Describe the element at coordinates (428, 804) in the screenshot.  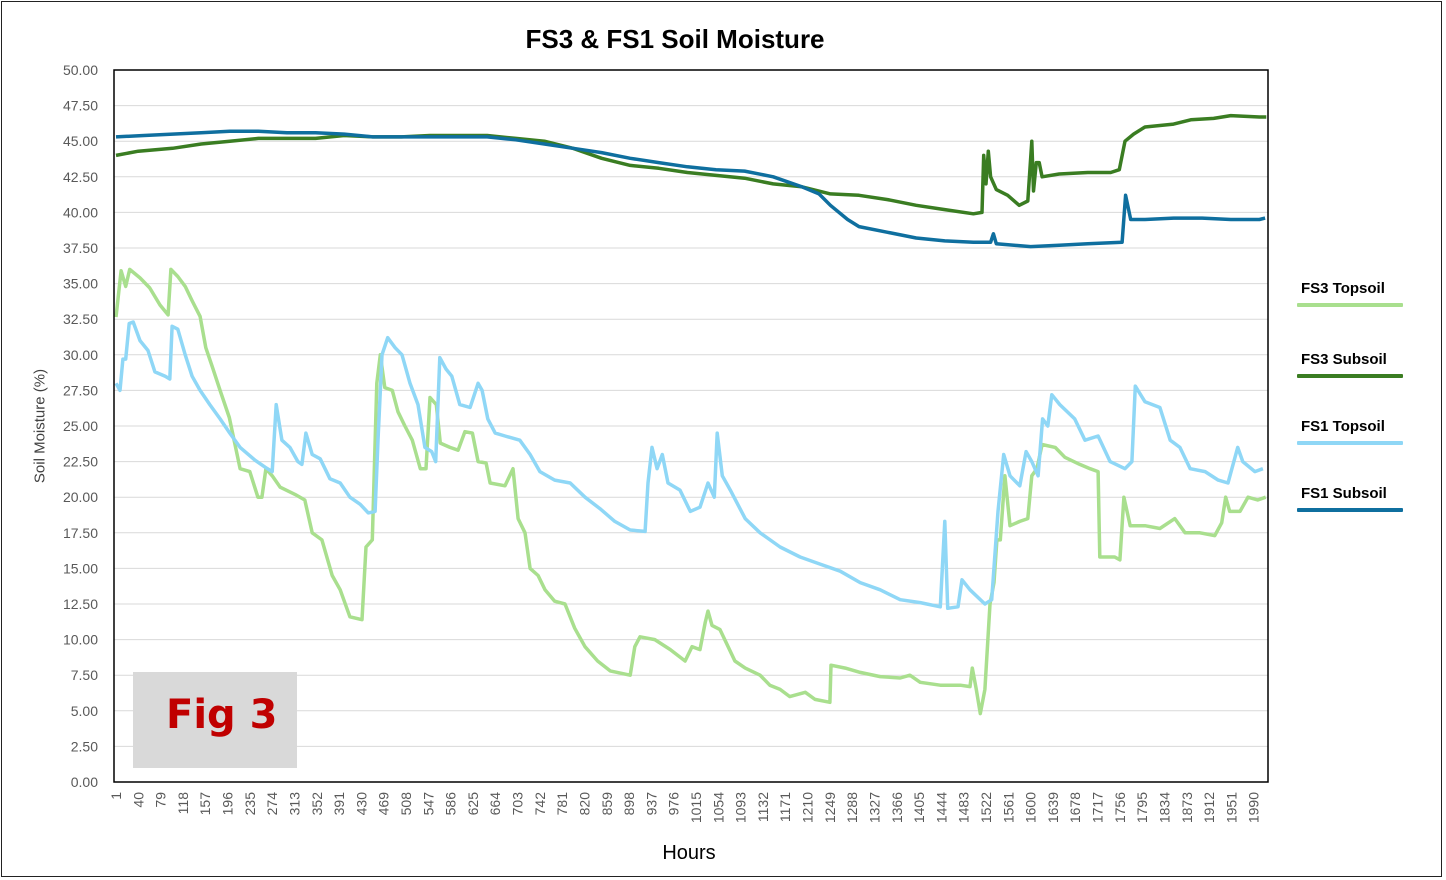
I see `x-tick-label: 547` at that location.